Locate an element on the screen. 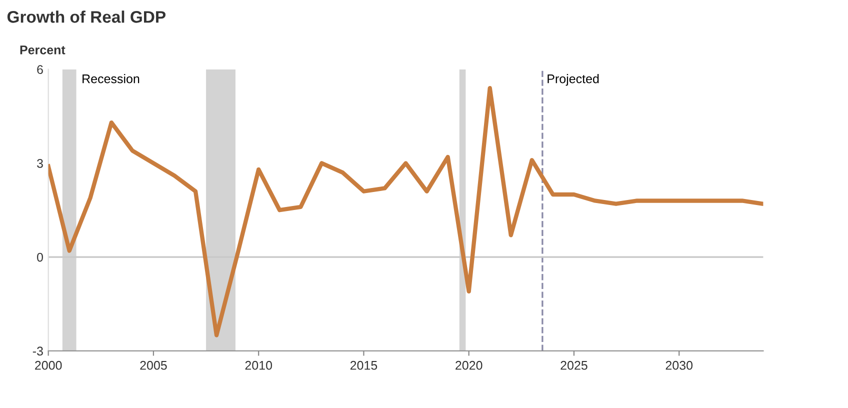 Image resolution: width=848 pixels, height=408 pixels. y-tick-label: -3 is located at coordinates (37, 351).